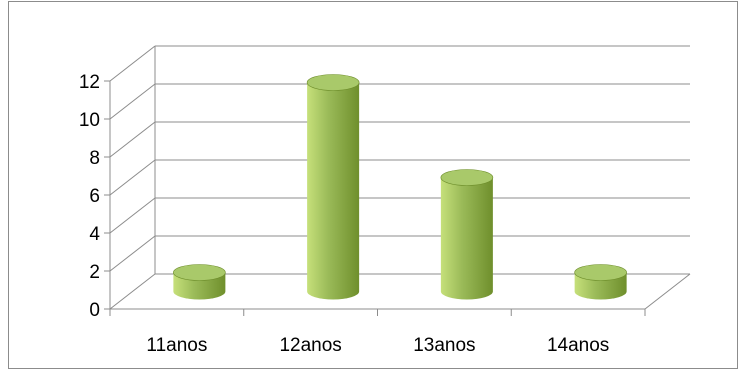  Describe the element at coordinates (94, 234) in the screenshot. I see `y-tick-label: 4` at that location.